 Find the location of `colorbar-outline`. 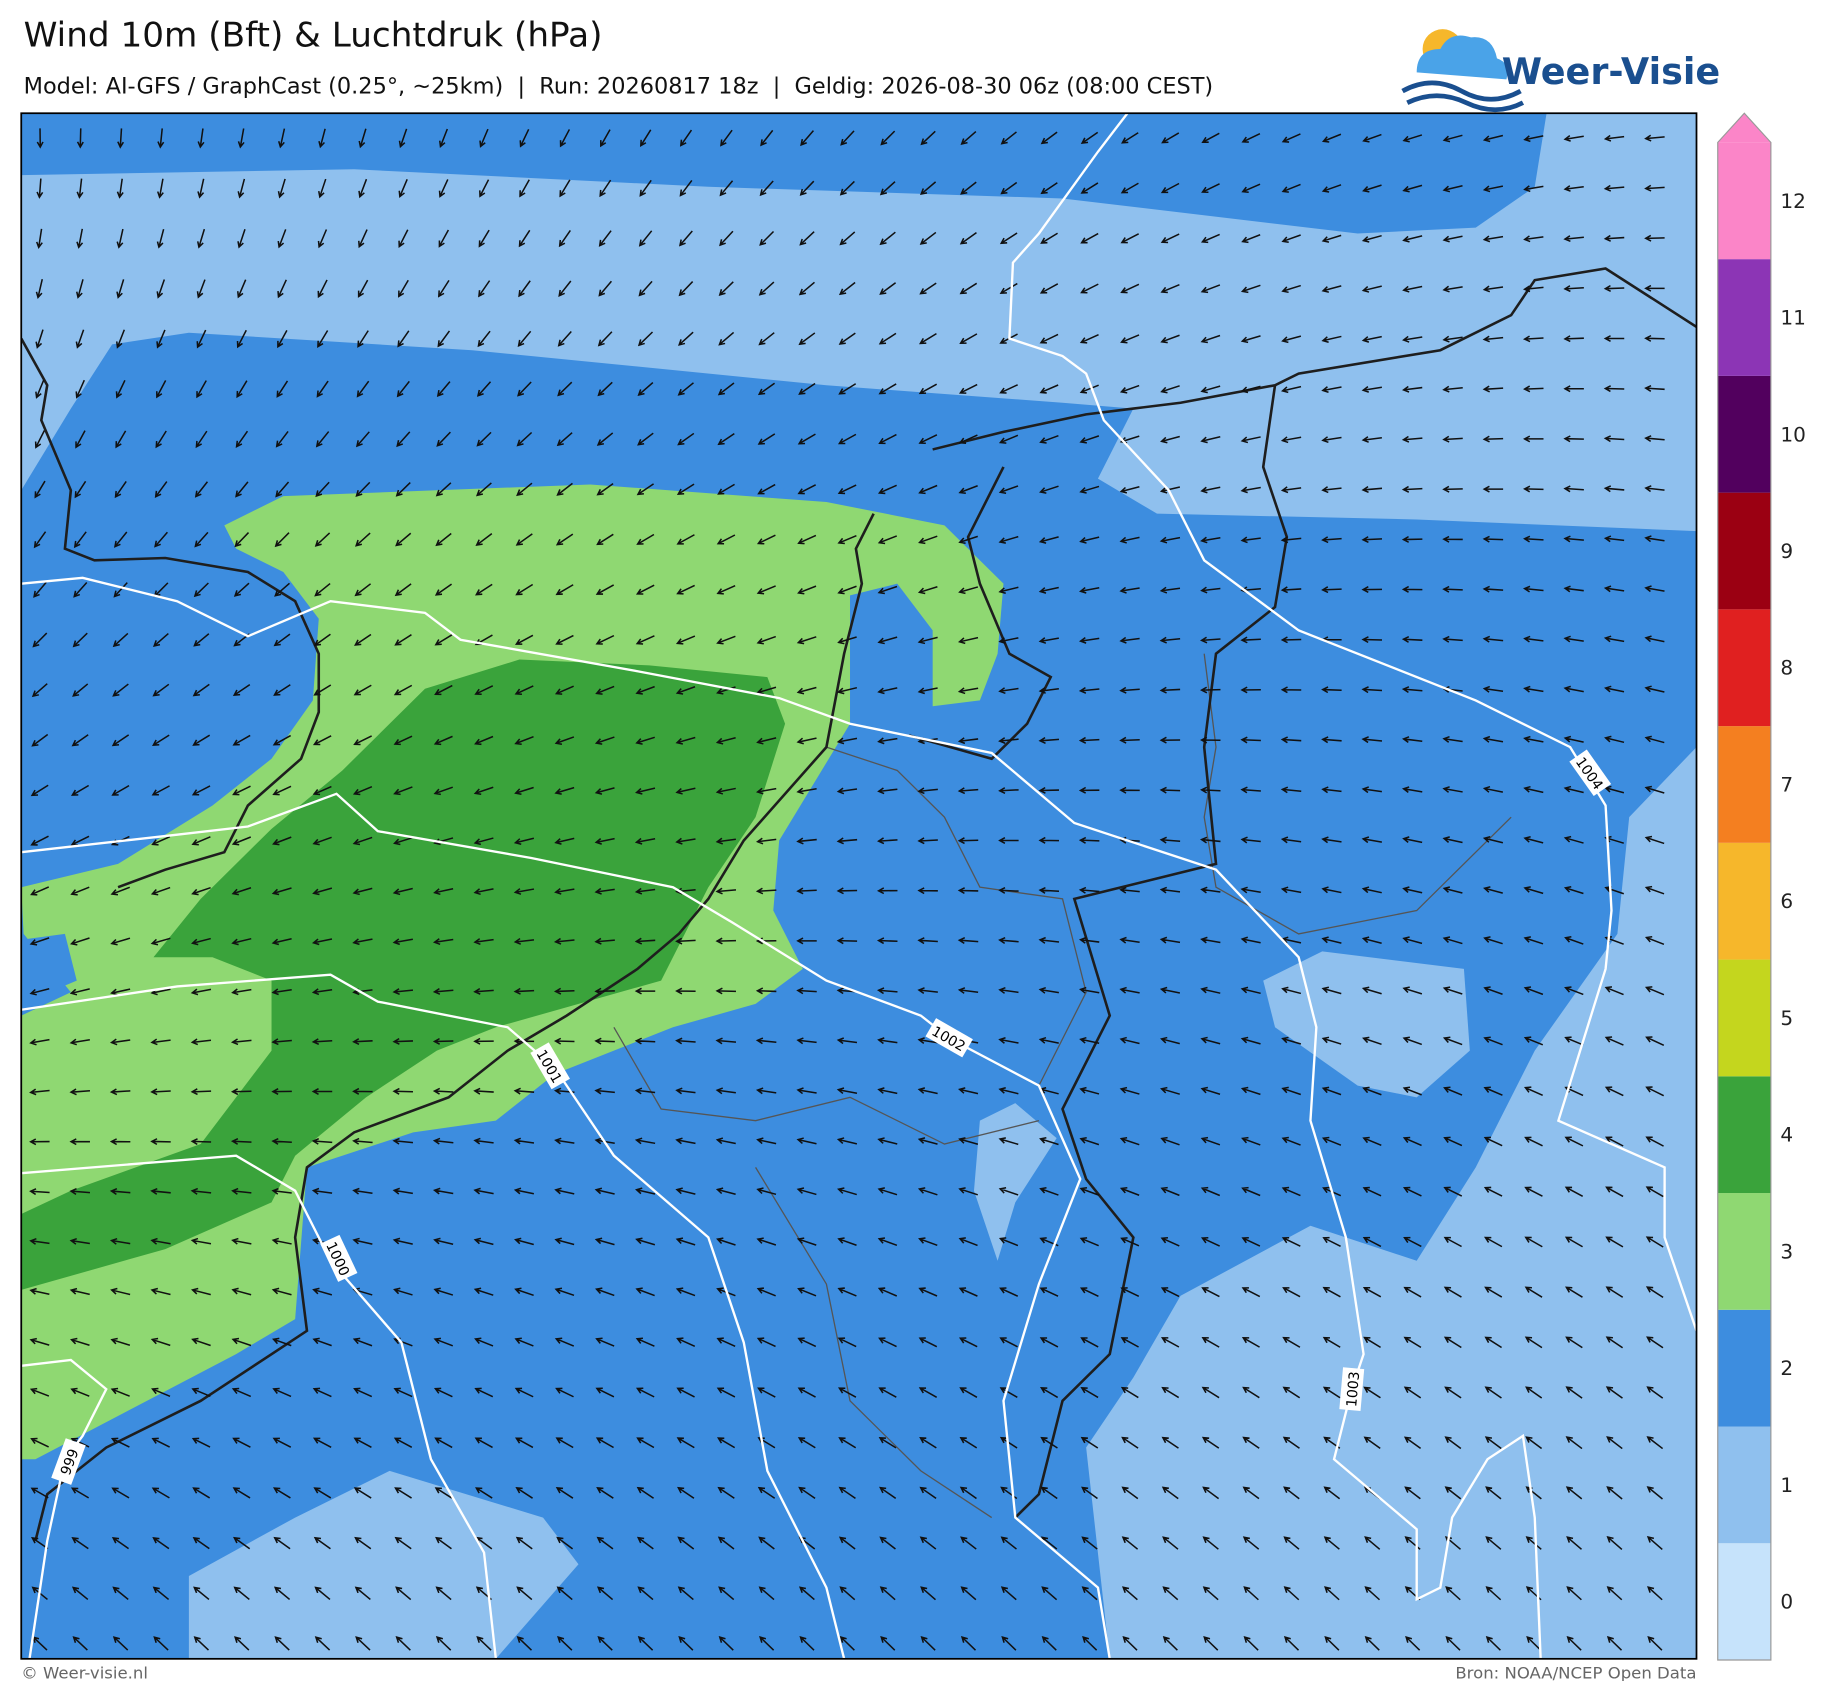

colorbar-outline is located at coordinates (1744, 886).